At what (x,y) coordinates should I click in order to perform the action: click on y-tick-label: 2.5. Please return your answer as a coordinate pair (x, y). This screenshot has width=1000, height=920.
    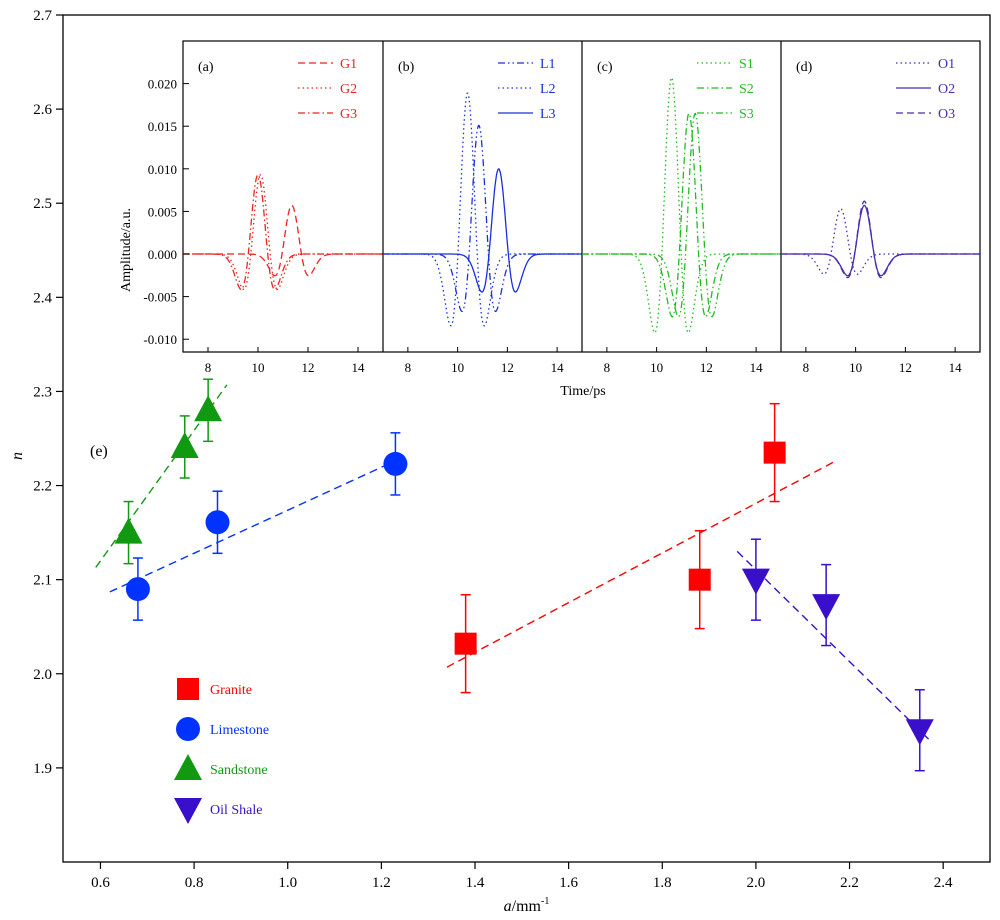
    Looking at the image, I should click on (42, 204).